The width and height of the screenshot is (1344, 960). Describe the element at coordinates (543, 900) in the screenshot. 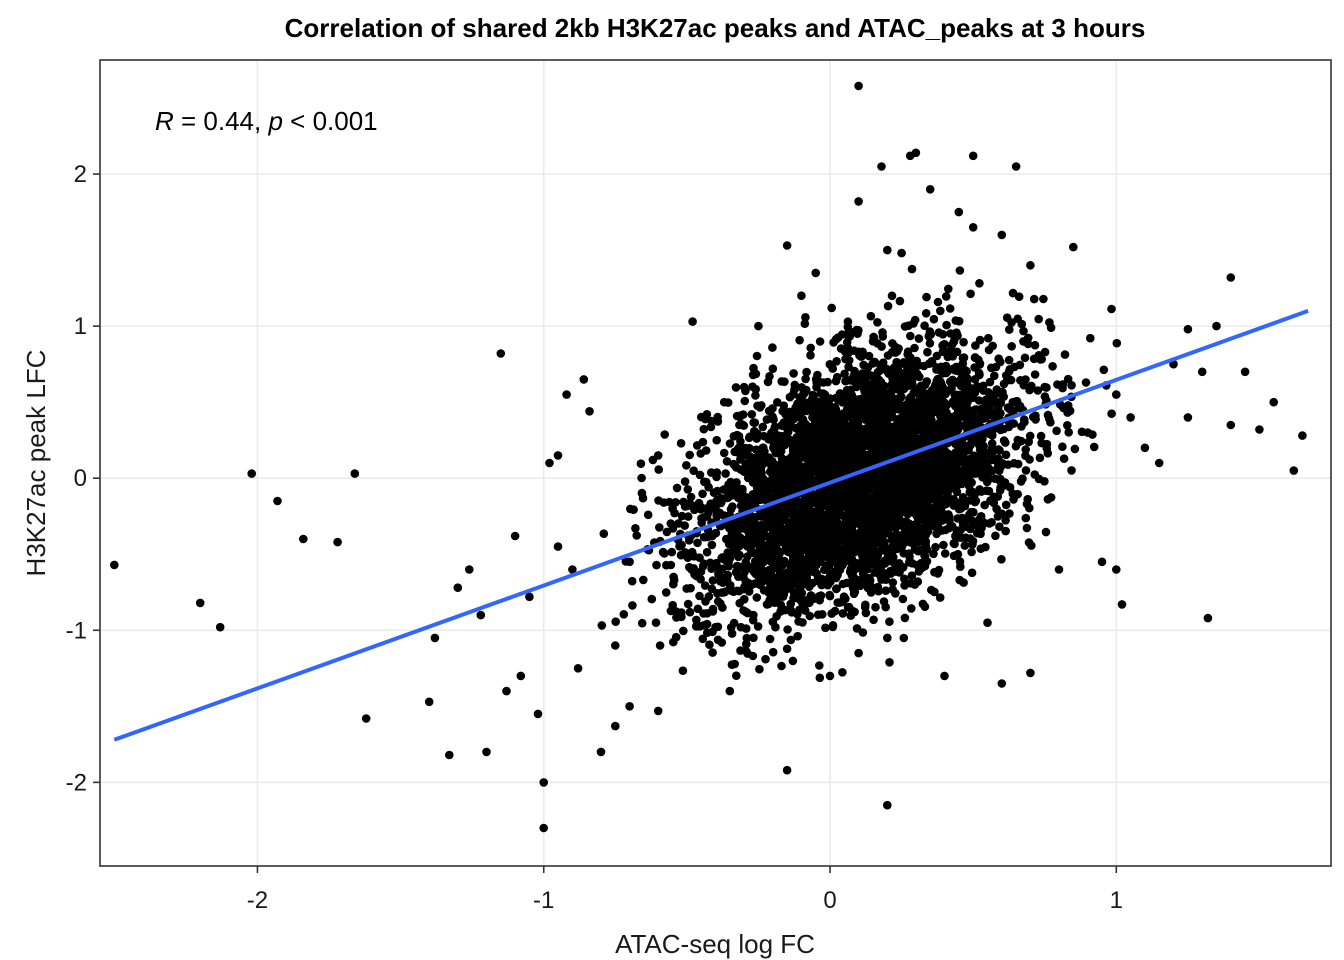

I see `x-tick-label: -1` at that location.